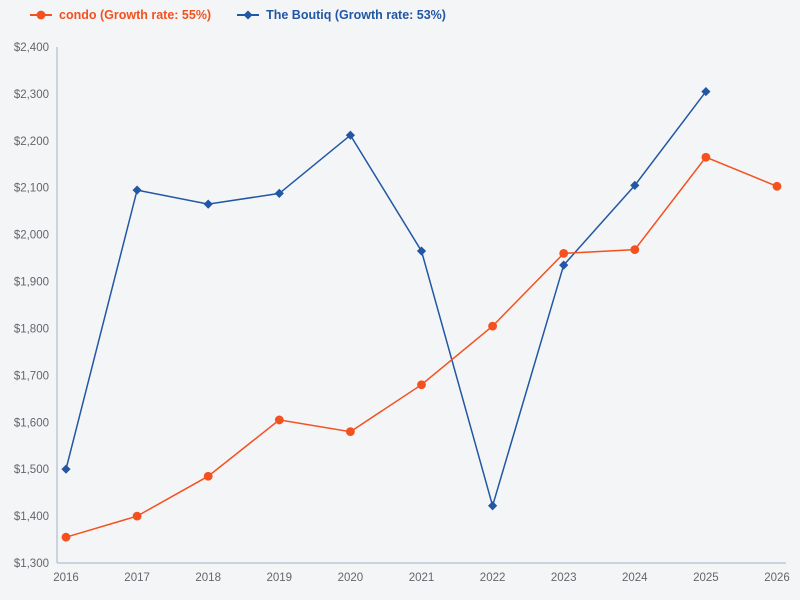 The width and height of the screenshot is (800, 600). I want to click on x-tick-label: 2017, so click(137, 578).